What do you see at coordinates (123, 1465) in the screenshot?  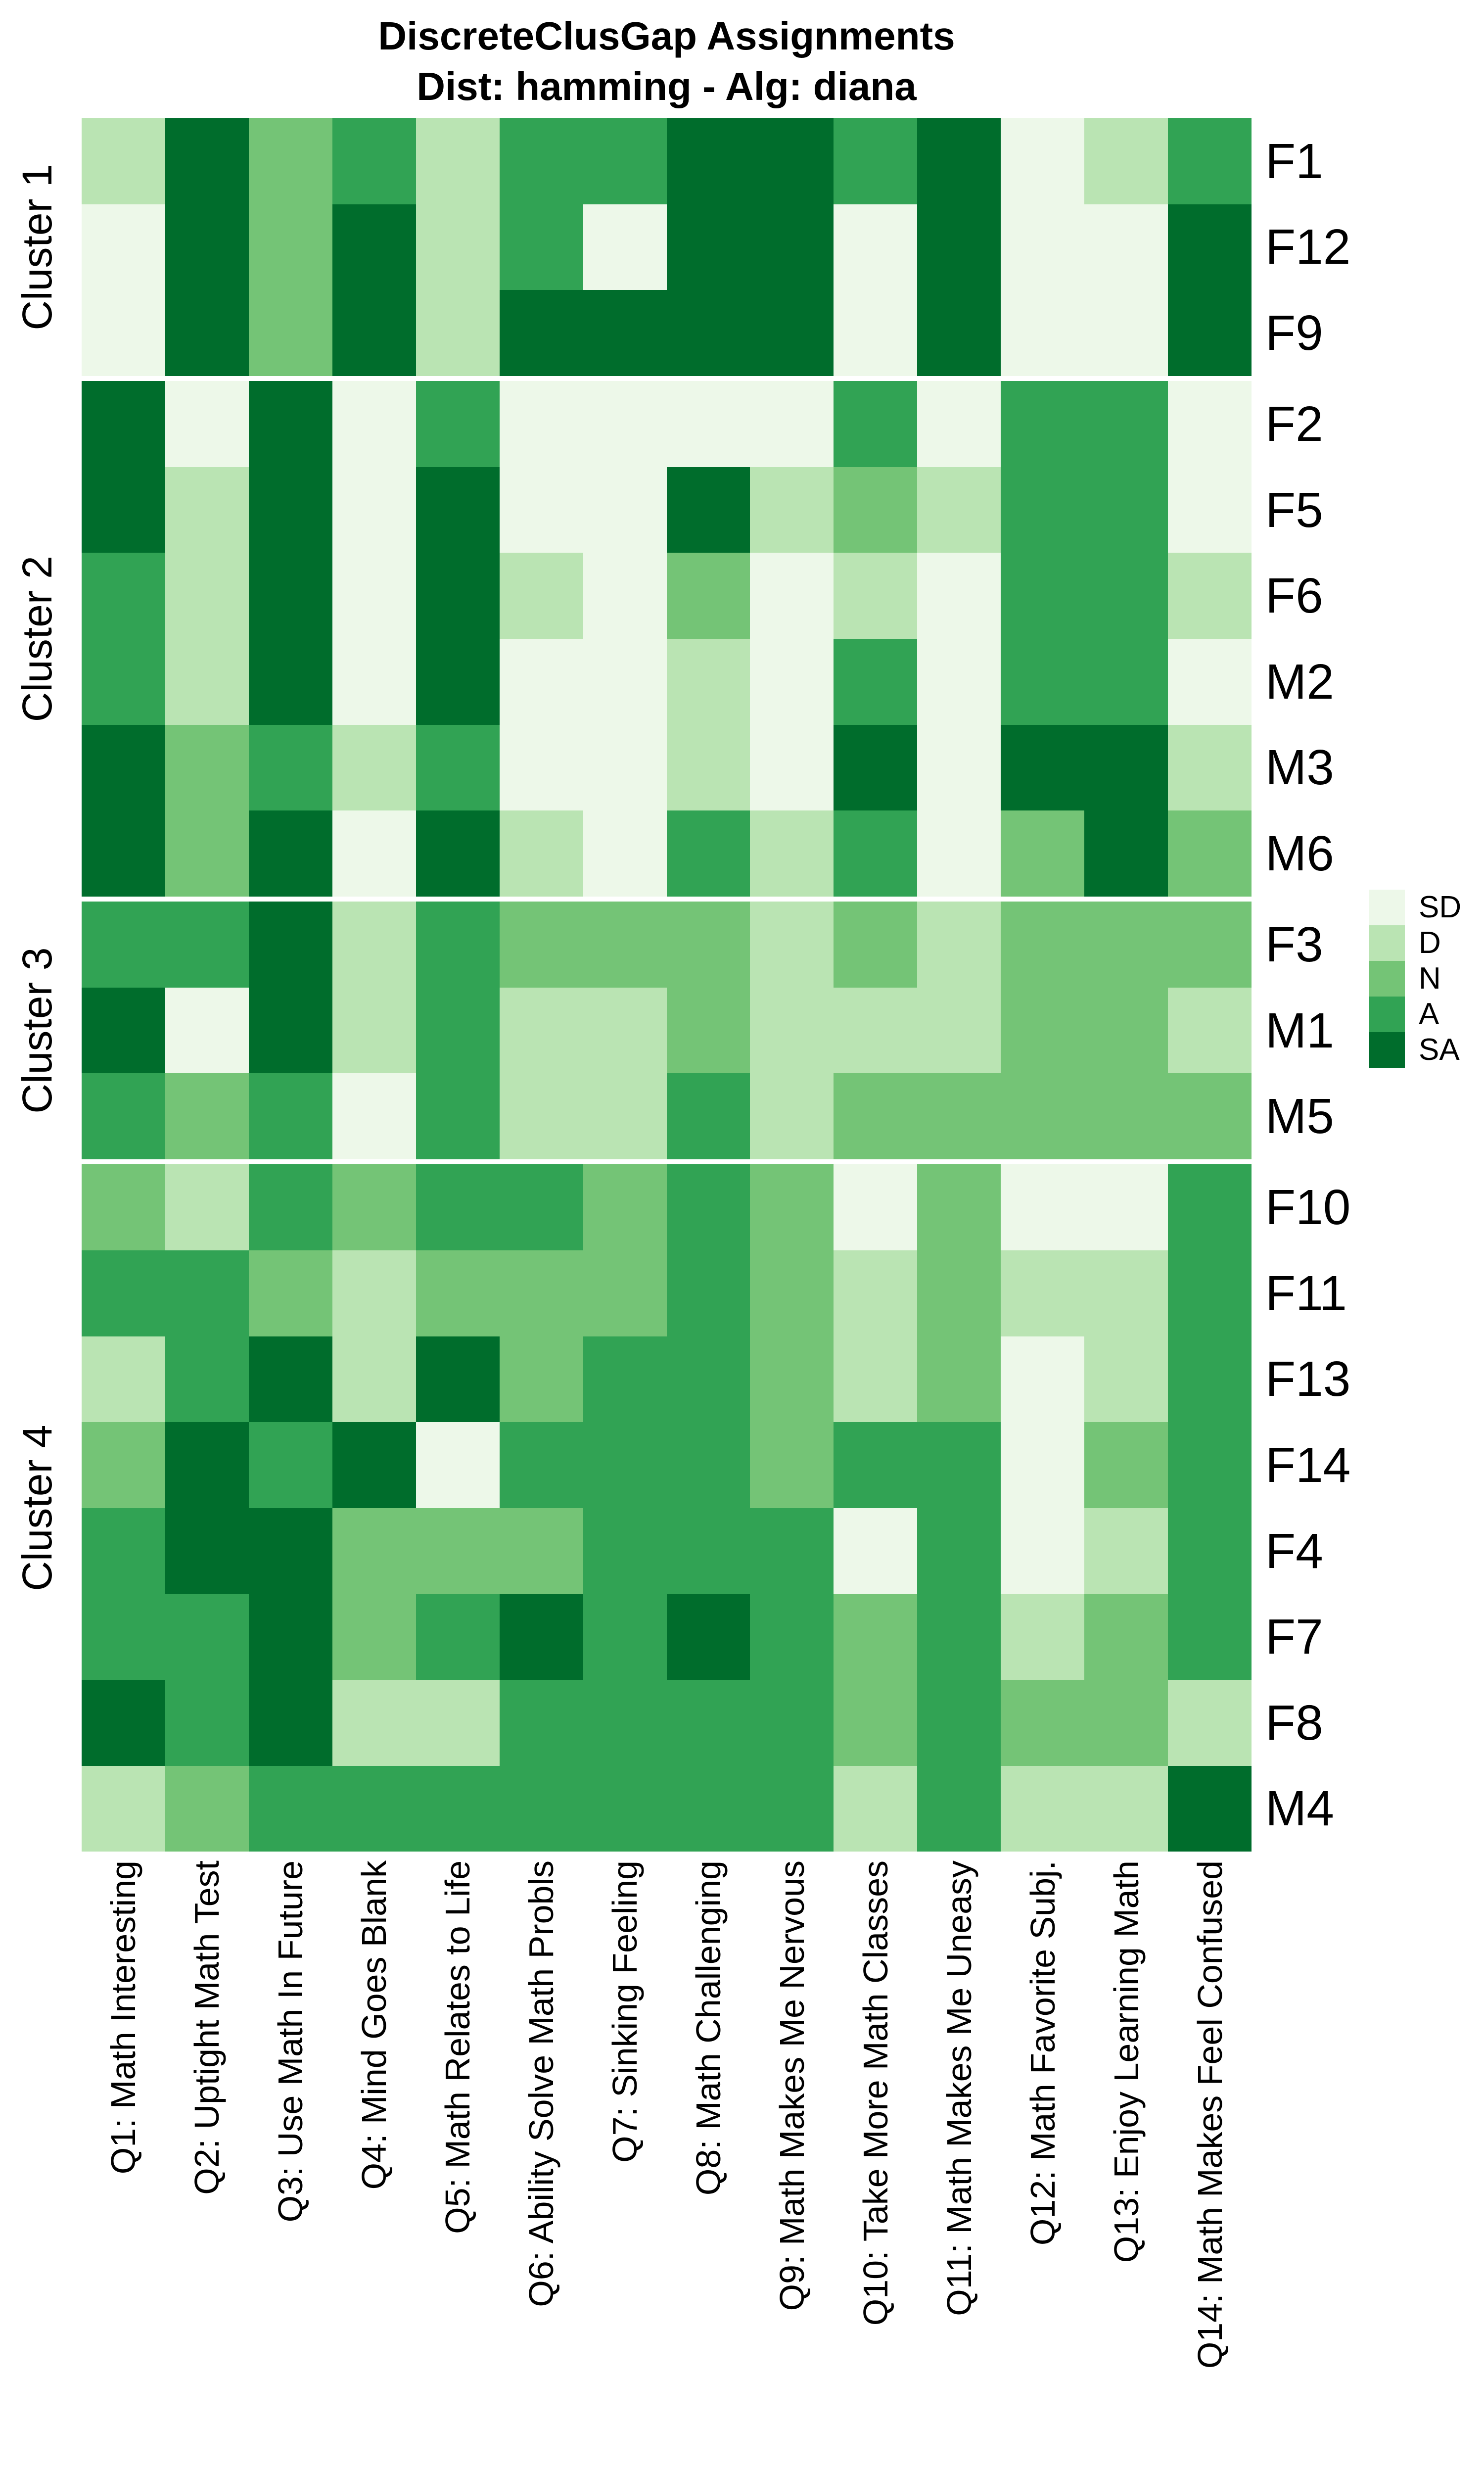 I see `heatmap-cell-F14-Q1` at bounding box center [123, 1465].